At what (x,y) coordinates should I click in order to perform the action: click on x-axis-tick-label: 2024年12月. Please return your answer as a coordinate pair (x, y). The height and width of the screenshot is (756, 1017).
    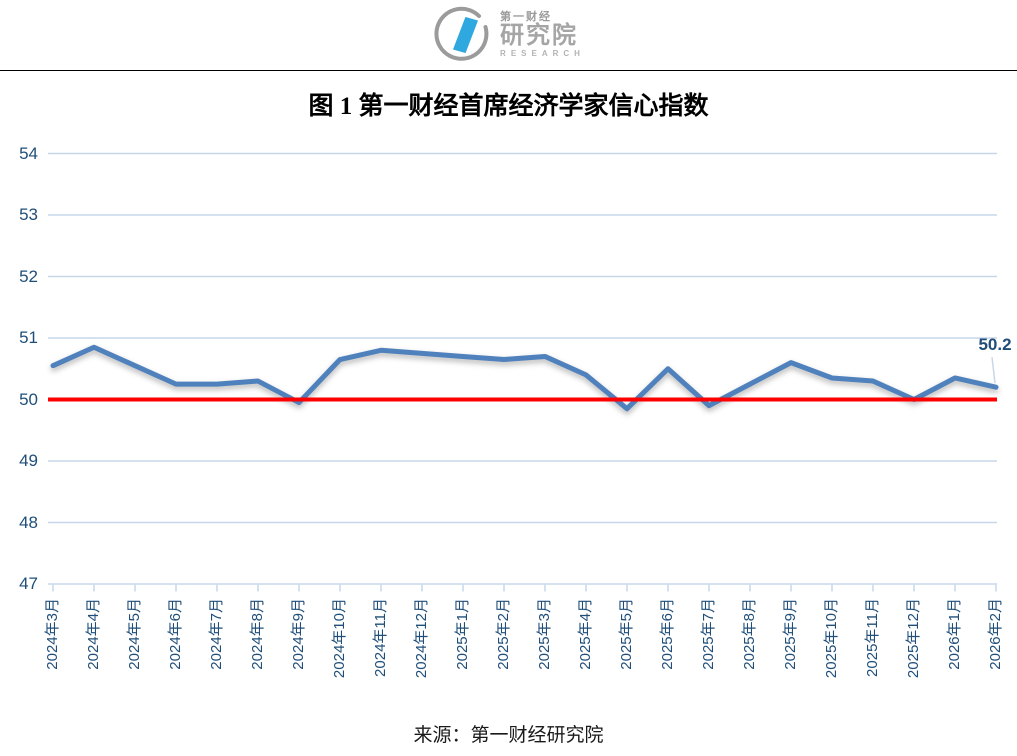
    Looking at the image, I should click on (421, 638).